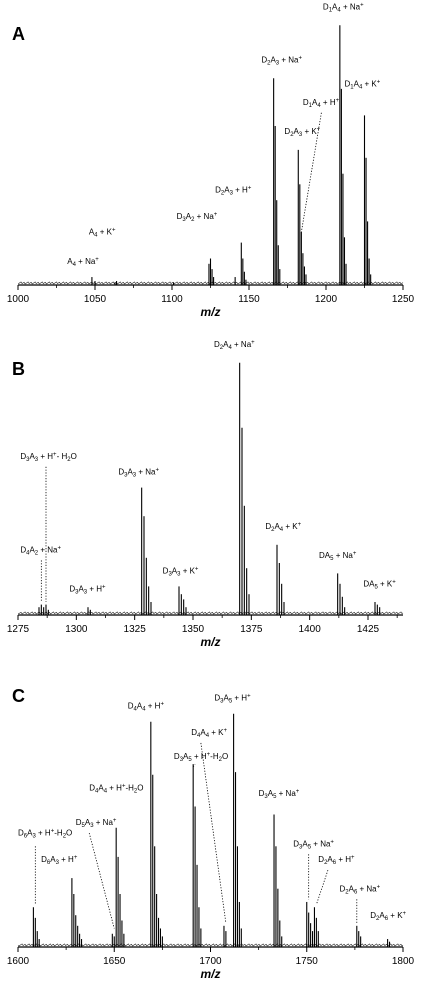 This screenshot has height=1000, width=427. What do you see at coordinates (321, 103) in the screenshot?
I see `peak-annotation: D1​A4​ + H+​` at bounding box center [321, 103].